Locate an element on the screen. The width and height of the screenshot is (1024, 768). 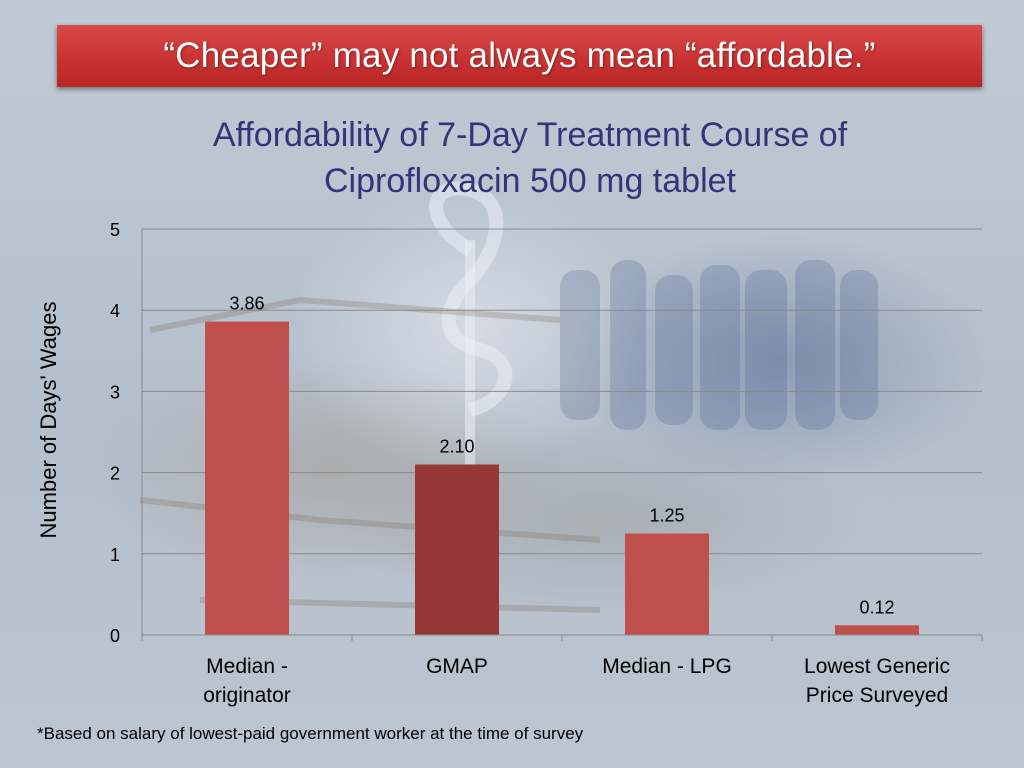
data-label: 2.10 is located at coordinates (456, 446).